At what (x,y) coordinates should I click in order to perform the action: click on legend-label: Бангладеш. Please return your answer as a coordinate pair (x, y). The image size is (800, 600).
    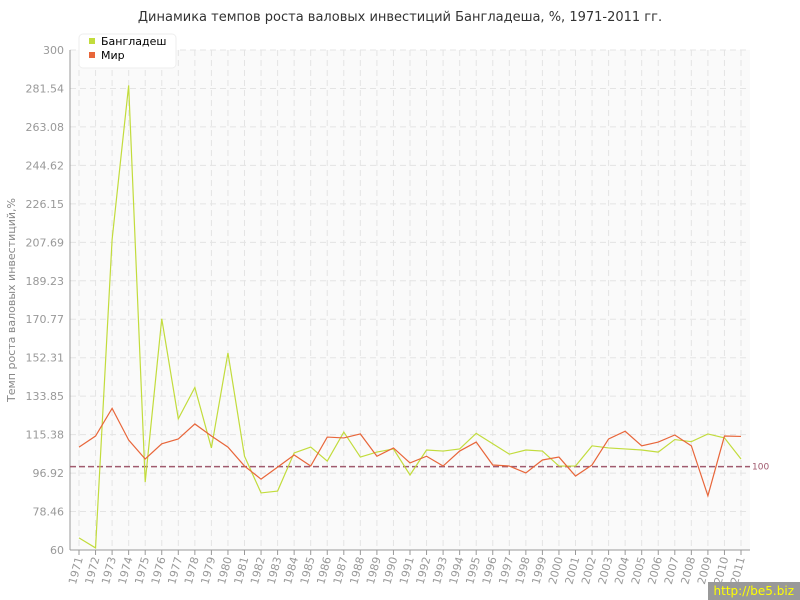
    Looking at the image, I should click on (133, 41).